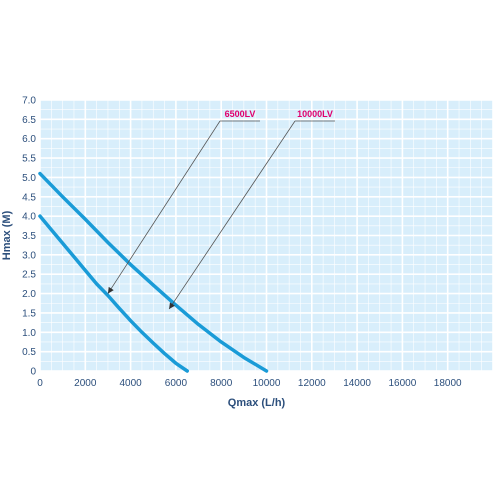  Describe the element at coordinates (29, 159) in the screenshot. I see `y-tick-label: 5.5` at that location.